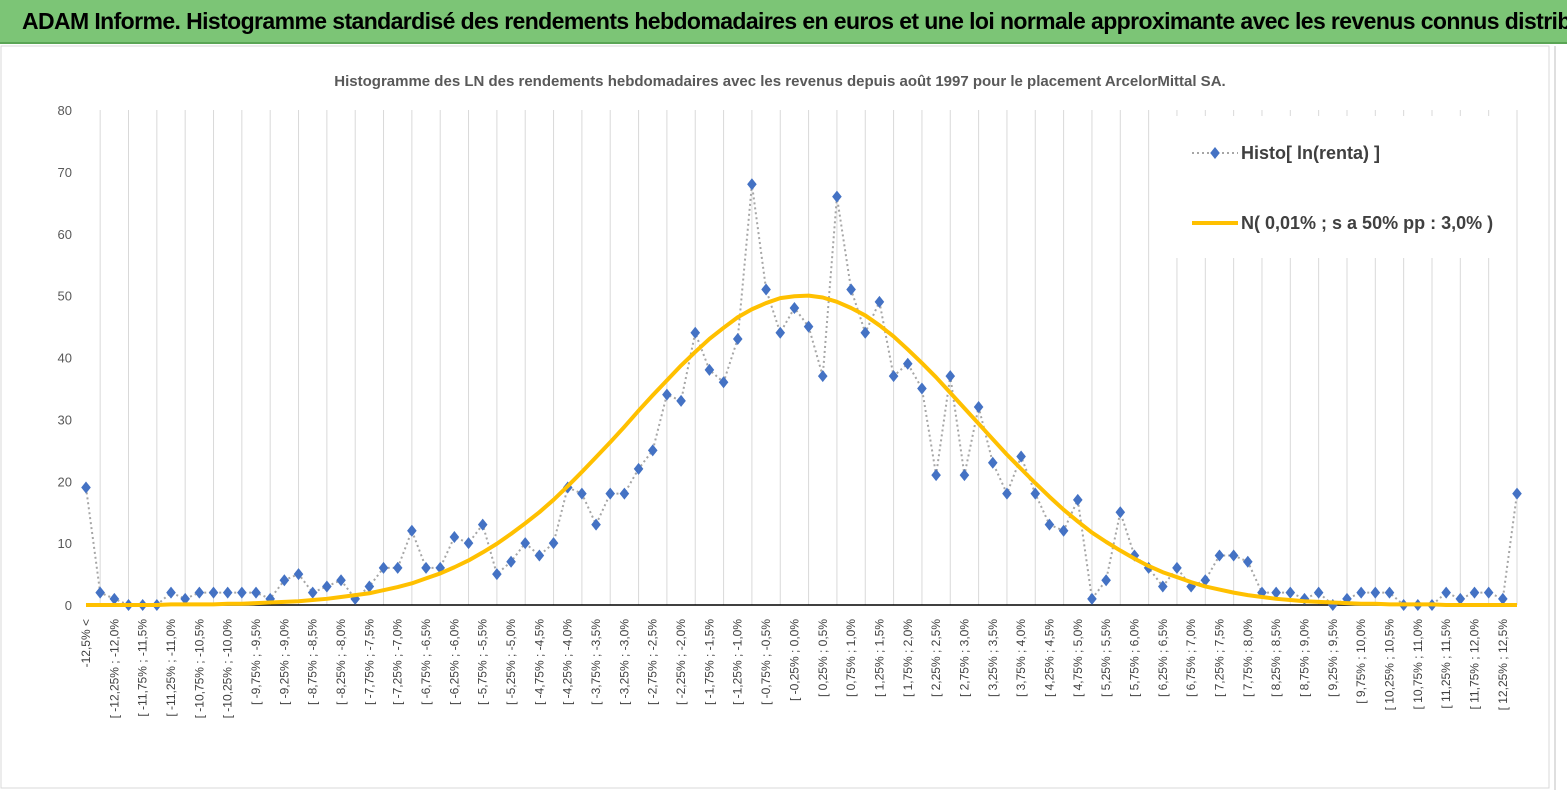 Image resolution: width=1567 pixels, height=790 pixels. What do you see at coordinates (313, 662) in the screenshot?
I see `x-tick-label: [ -8,75% ; -8,5%` at bounding box center [313, 662].